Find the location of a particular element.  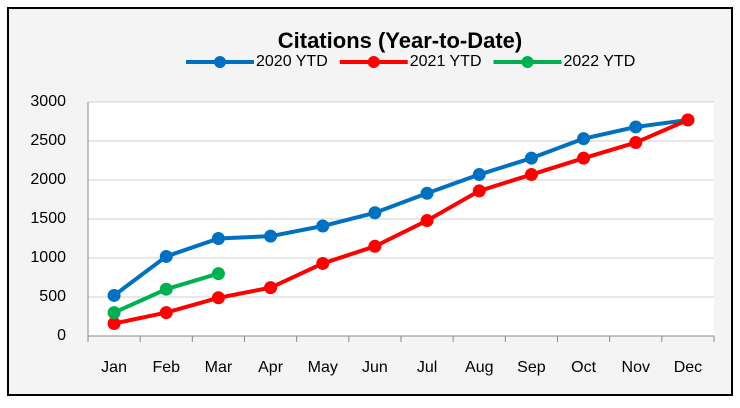

legend-label: 2020 YTD is located at coordinates (292, 61).